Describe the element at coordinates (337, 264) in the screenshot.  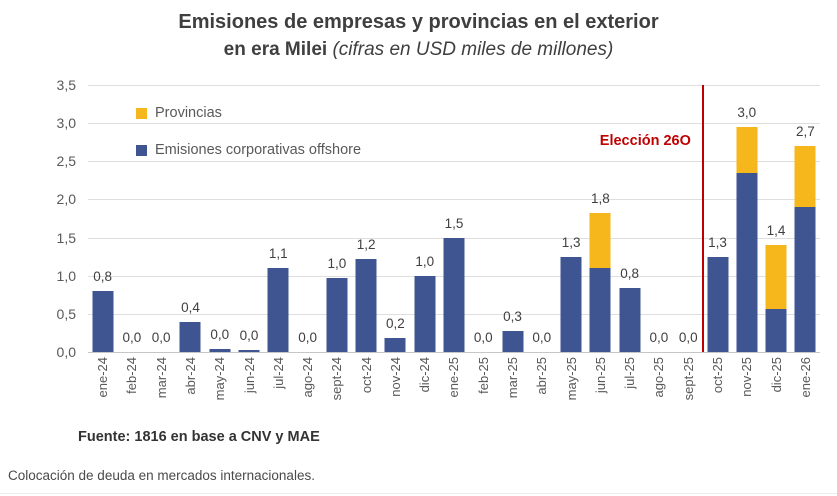
I see `value-label: 1,0` at that location.